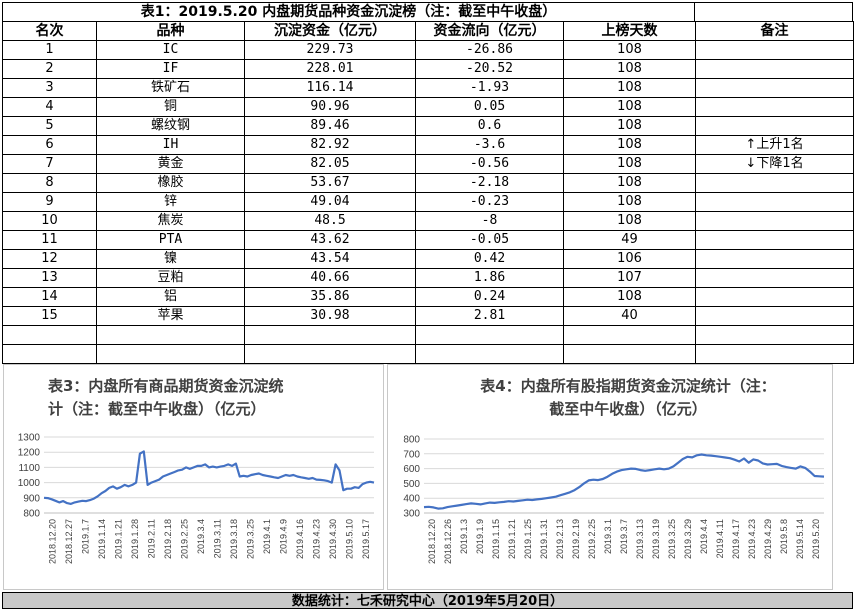 The height and width of the screenshot is (611, 855). I want to click on table-row: 11 PTA 43.62 -0.05 49, so click(428, 240).